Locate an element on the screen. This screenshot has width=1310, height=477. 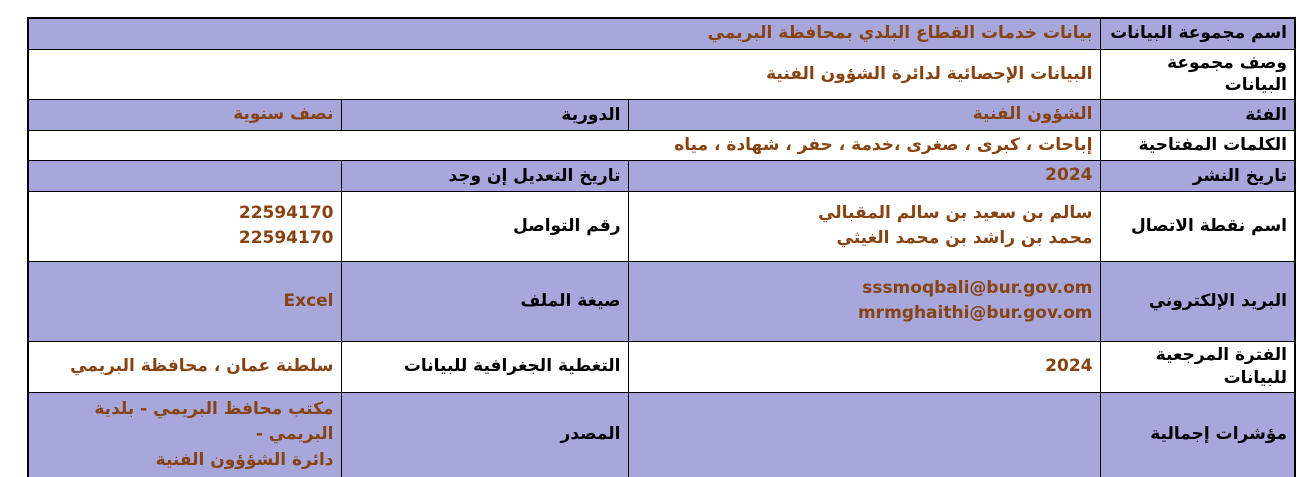
cell-value-geo-coverage: سلطنة عمان ، محافظة البريمي is located at coordinates (184, 366).